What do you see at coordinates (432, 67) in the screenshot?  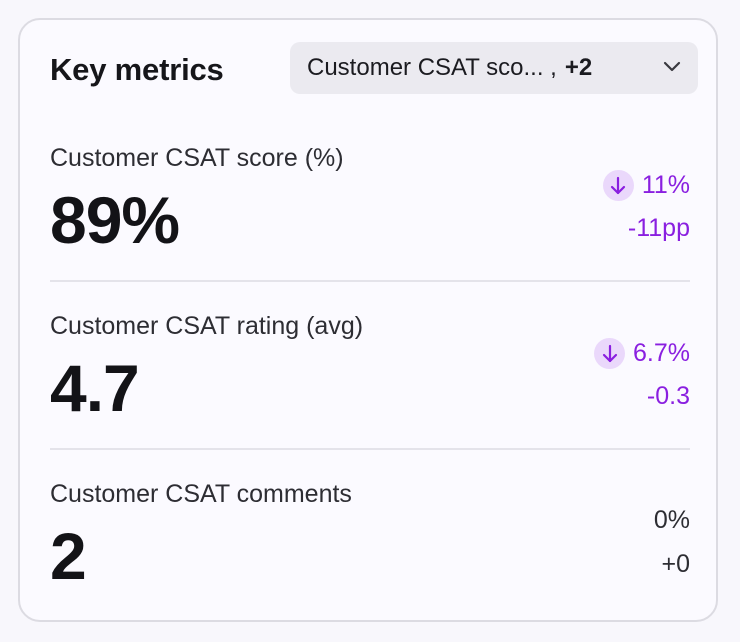 I see `filter-selected-label: Customer CSAT sco... ,` at bounding box center [432, 67].